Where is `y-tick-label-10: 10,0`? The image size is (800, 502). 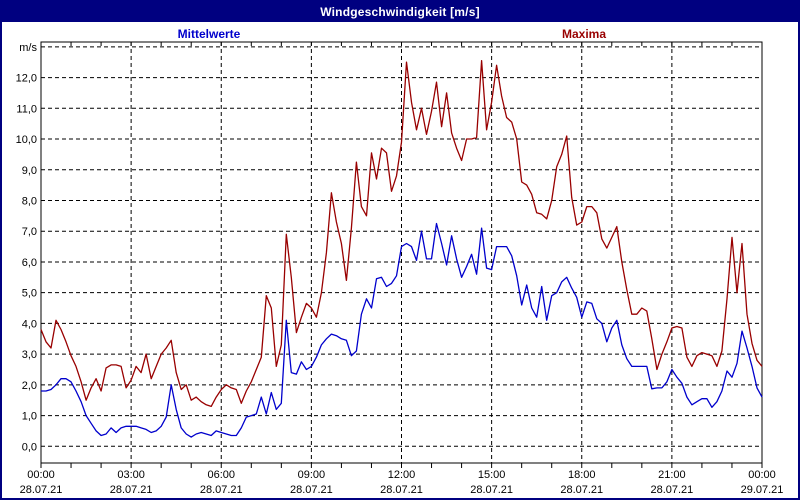 y-tick-label-10: 10,0 is located at coordinates (26, 140).